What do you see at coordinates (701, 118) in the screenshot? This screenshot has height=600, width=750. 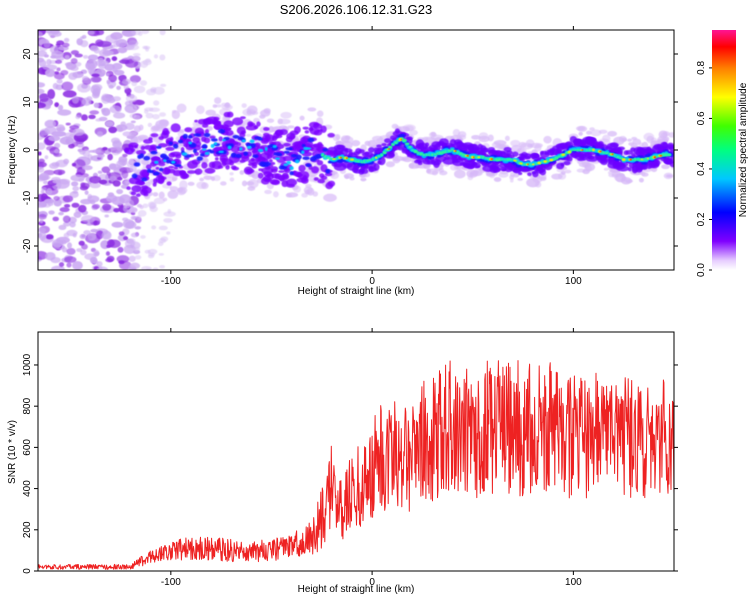 I see `colorbar-tick-label: 0.6` at bounding box center [701, 118].